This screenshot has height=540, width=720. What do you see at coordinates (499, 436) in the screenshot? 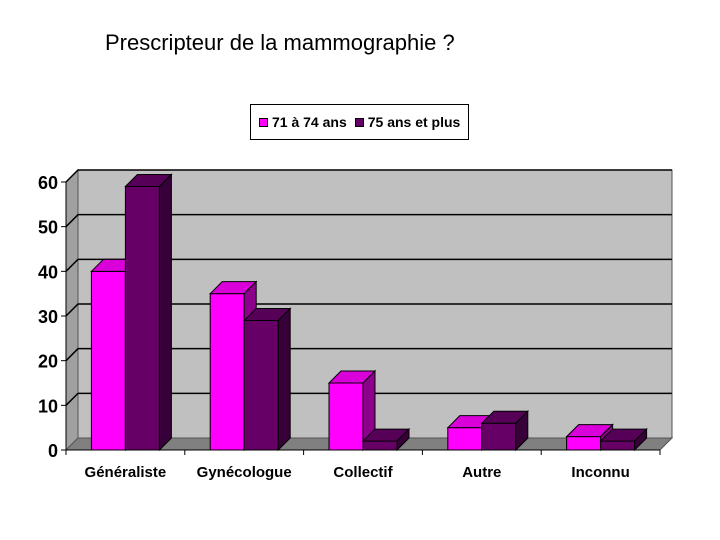
I see `bar-2-4-front` at bounding box center [499, 436].